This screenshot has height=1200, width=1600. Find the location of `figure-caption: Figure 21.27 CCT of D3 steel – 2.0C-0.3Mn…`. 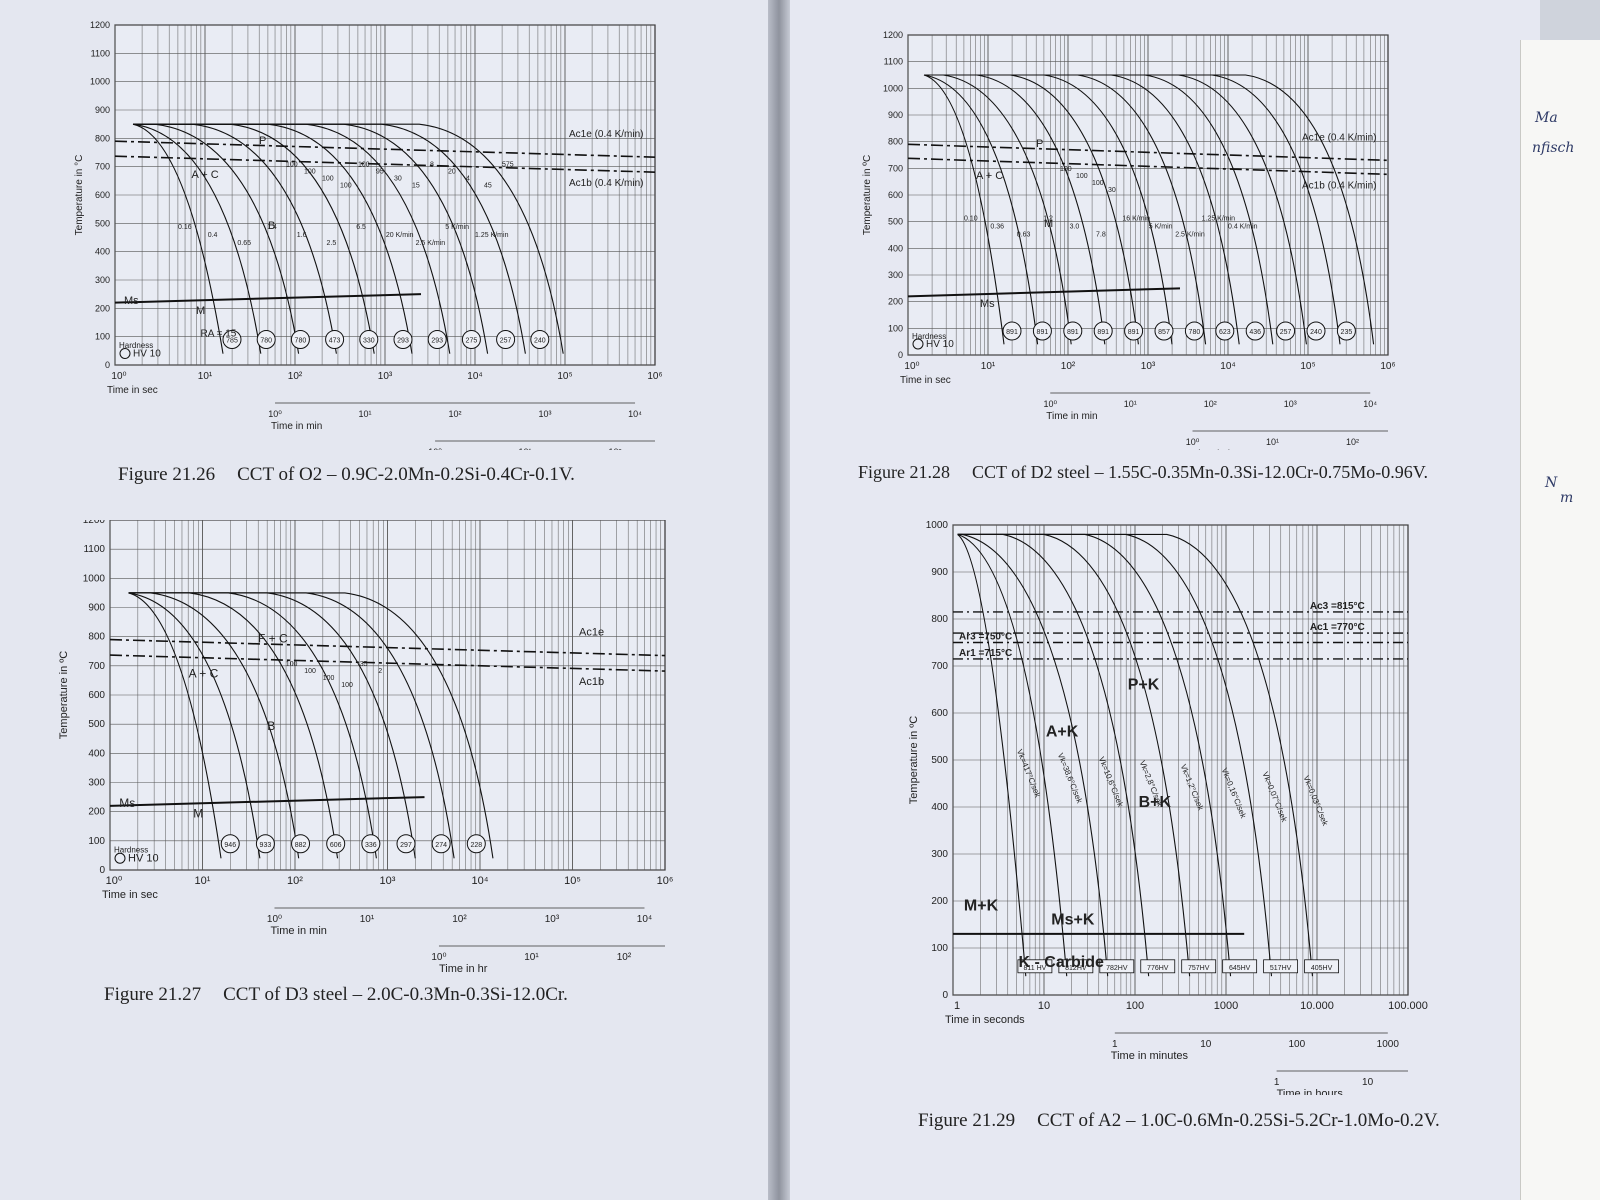

figure-caption: Figure 21.27 CCT of D3 steel – 2.0C-0.3Mn… is located at coordinates (336, 995).